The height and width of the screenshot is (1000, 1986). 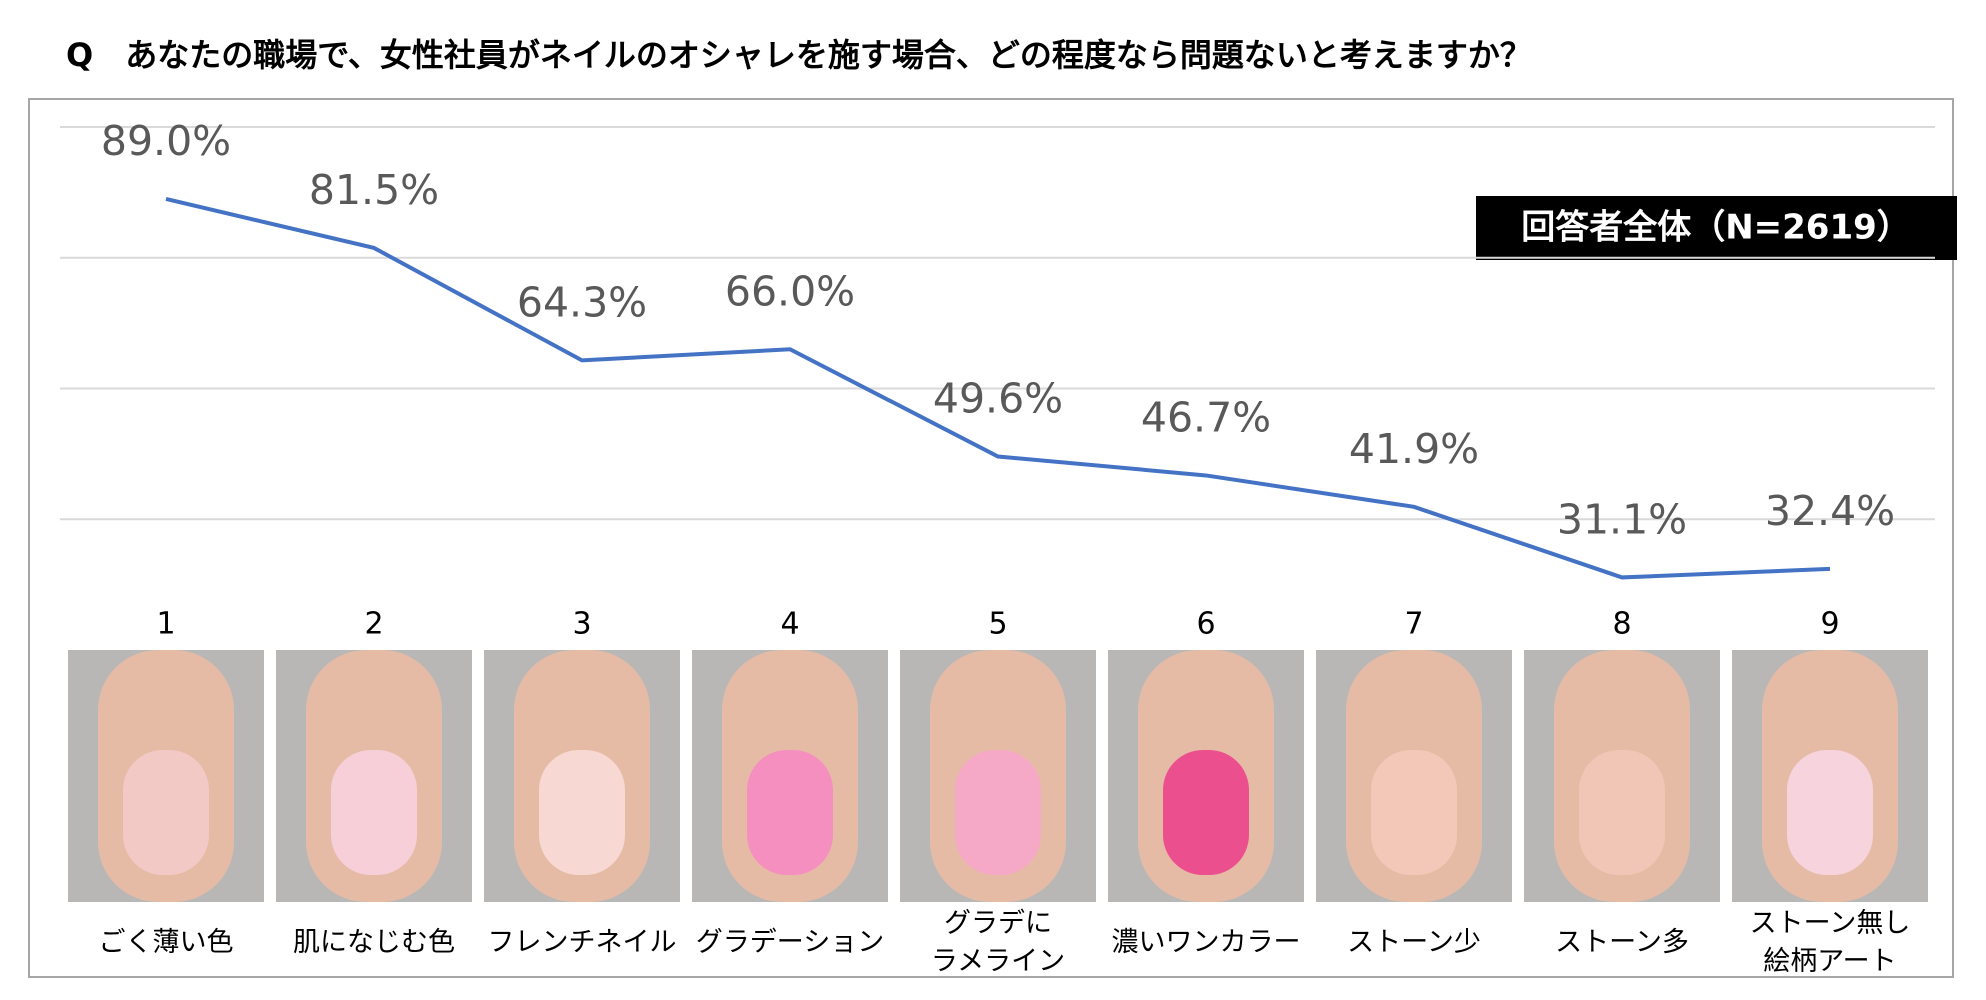 What do you see at coordinates (166, 141) in the screenshot?
I see `data-label: 89.0%` at bounding box center [166, 141].